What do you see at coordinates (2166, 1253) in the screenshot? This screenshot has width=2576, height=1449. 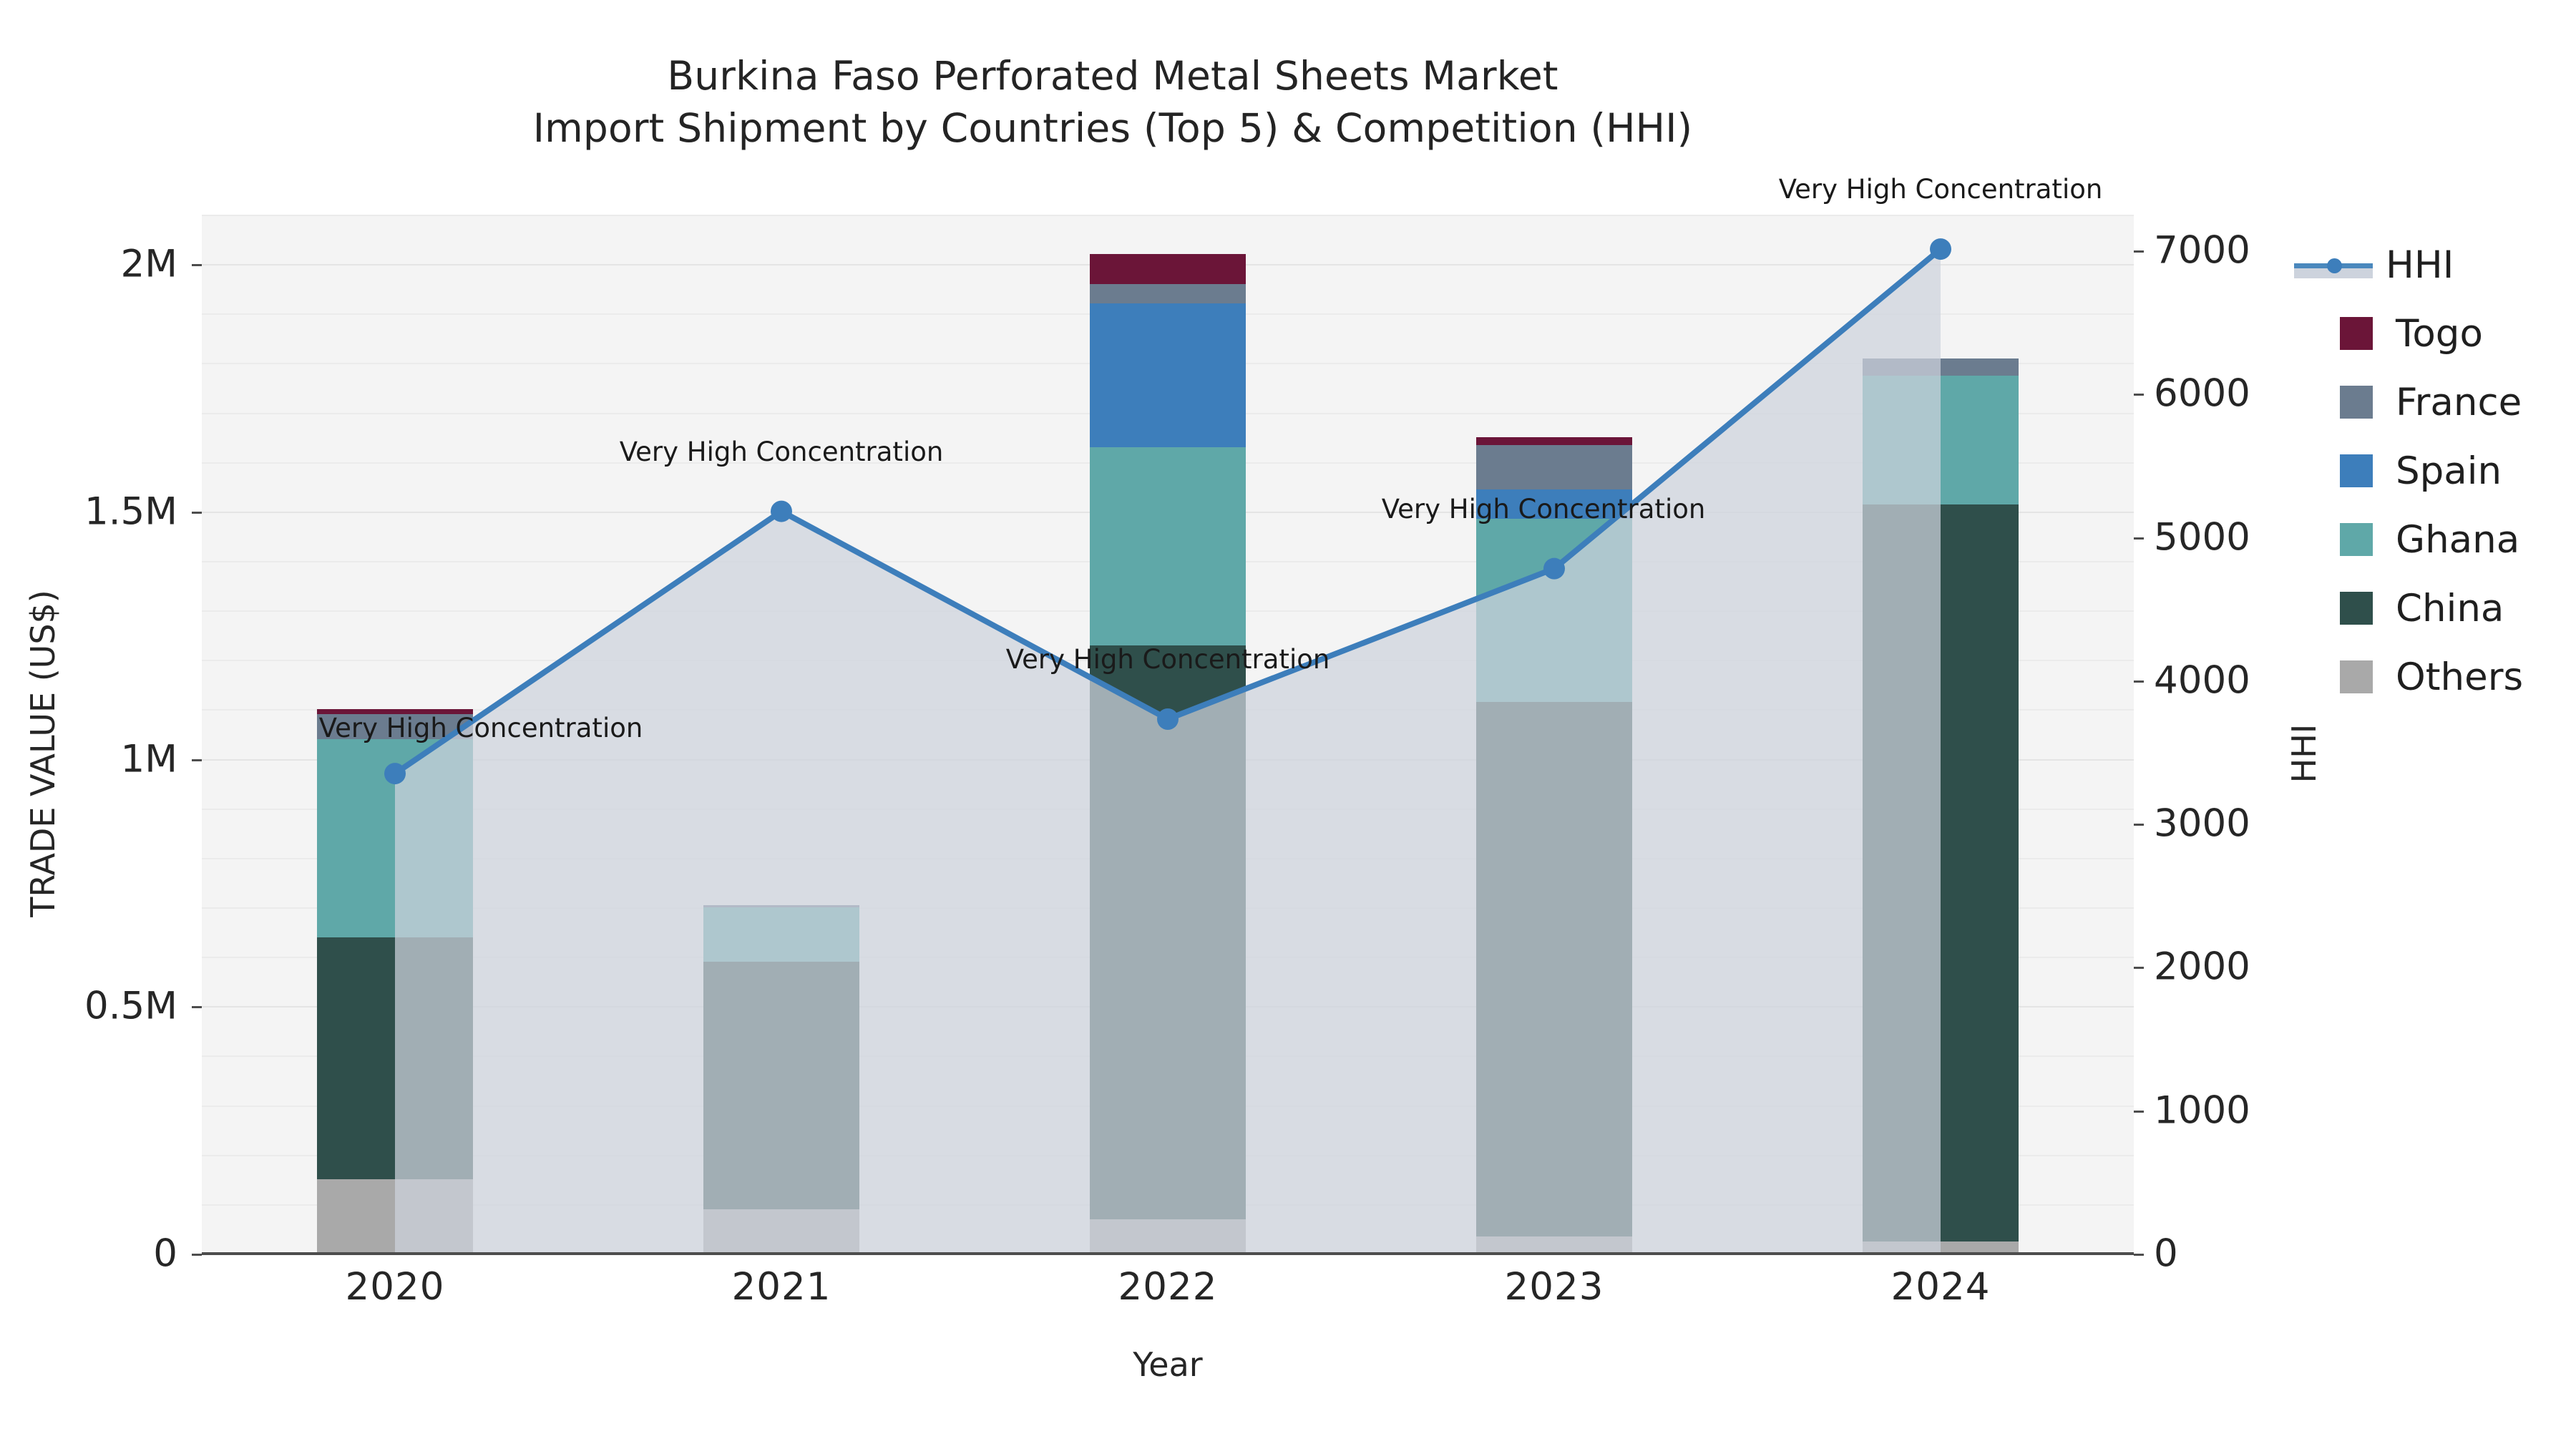 I see `y-tick-secondary-0: 0` at bounding box center [2166, 1253].